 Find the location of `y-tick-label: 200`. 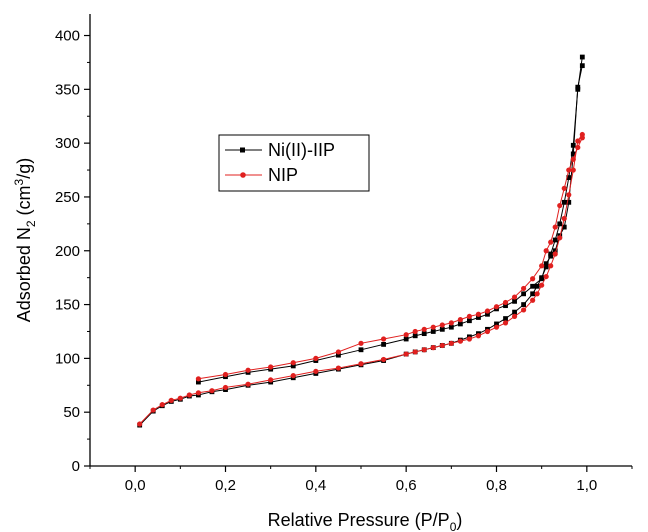

y-tick-label: 200 is located at coordinates (67, 251).